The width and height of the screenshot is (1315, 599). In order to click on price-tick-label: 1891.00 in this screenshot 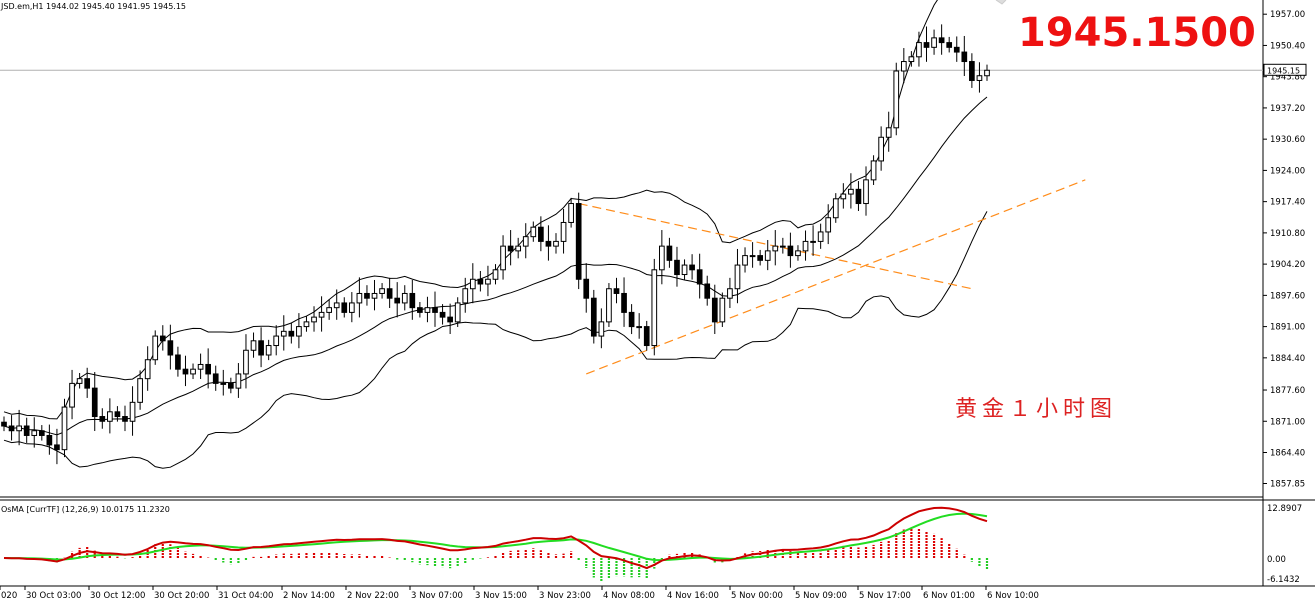, I will do `click(1287, 328)`.